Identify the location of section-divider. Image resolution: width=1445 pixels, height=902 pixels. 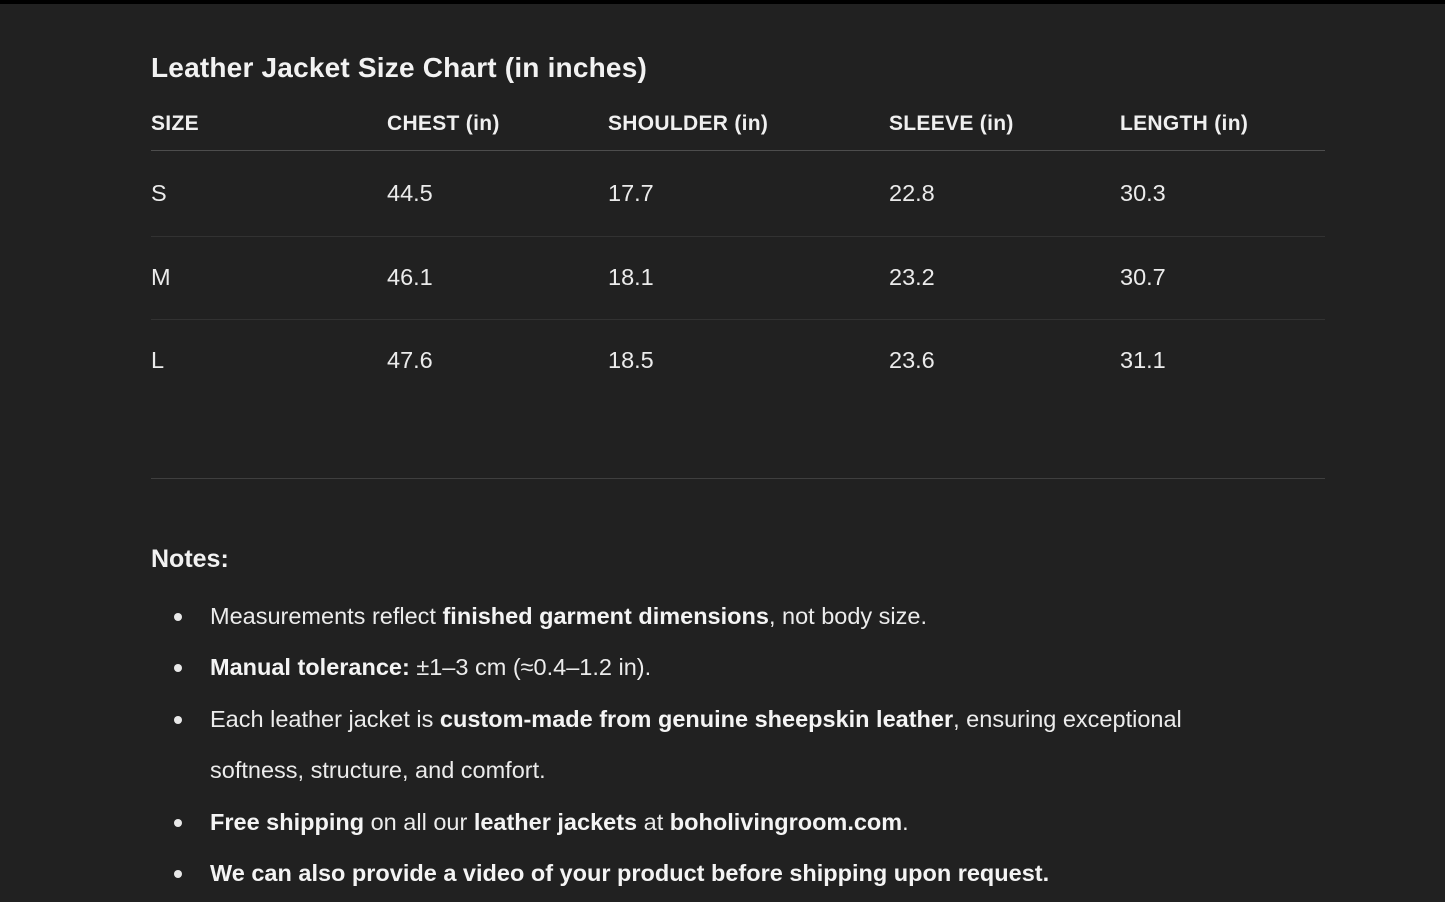
(738, 478).